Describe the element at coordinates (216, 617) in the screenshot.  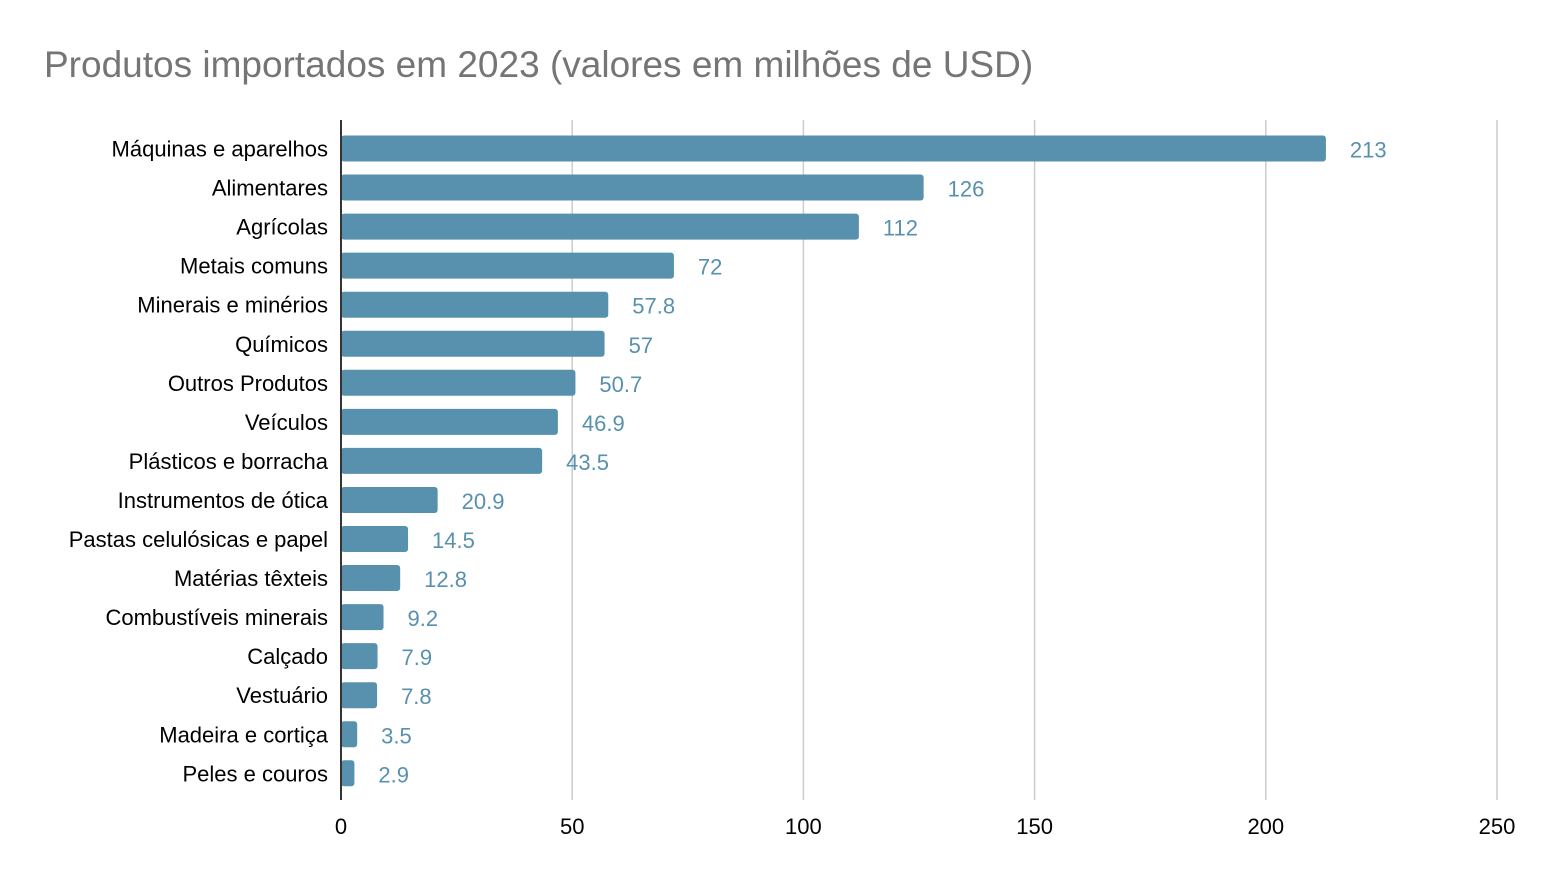
I see `category-label: Combustíveis minerais` at that location.